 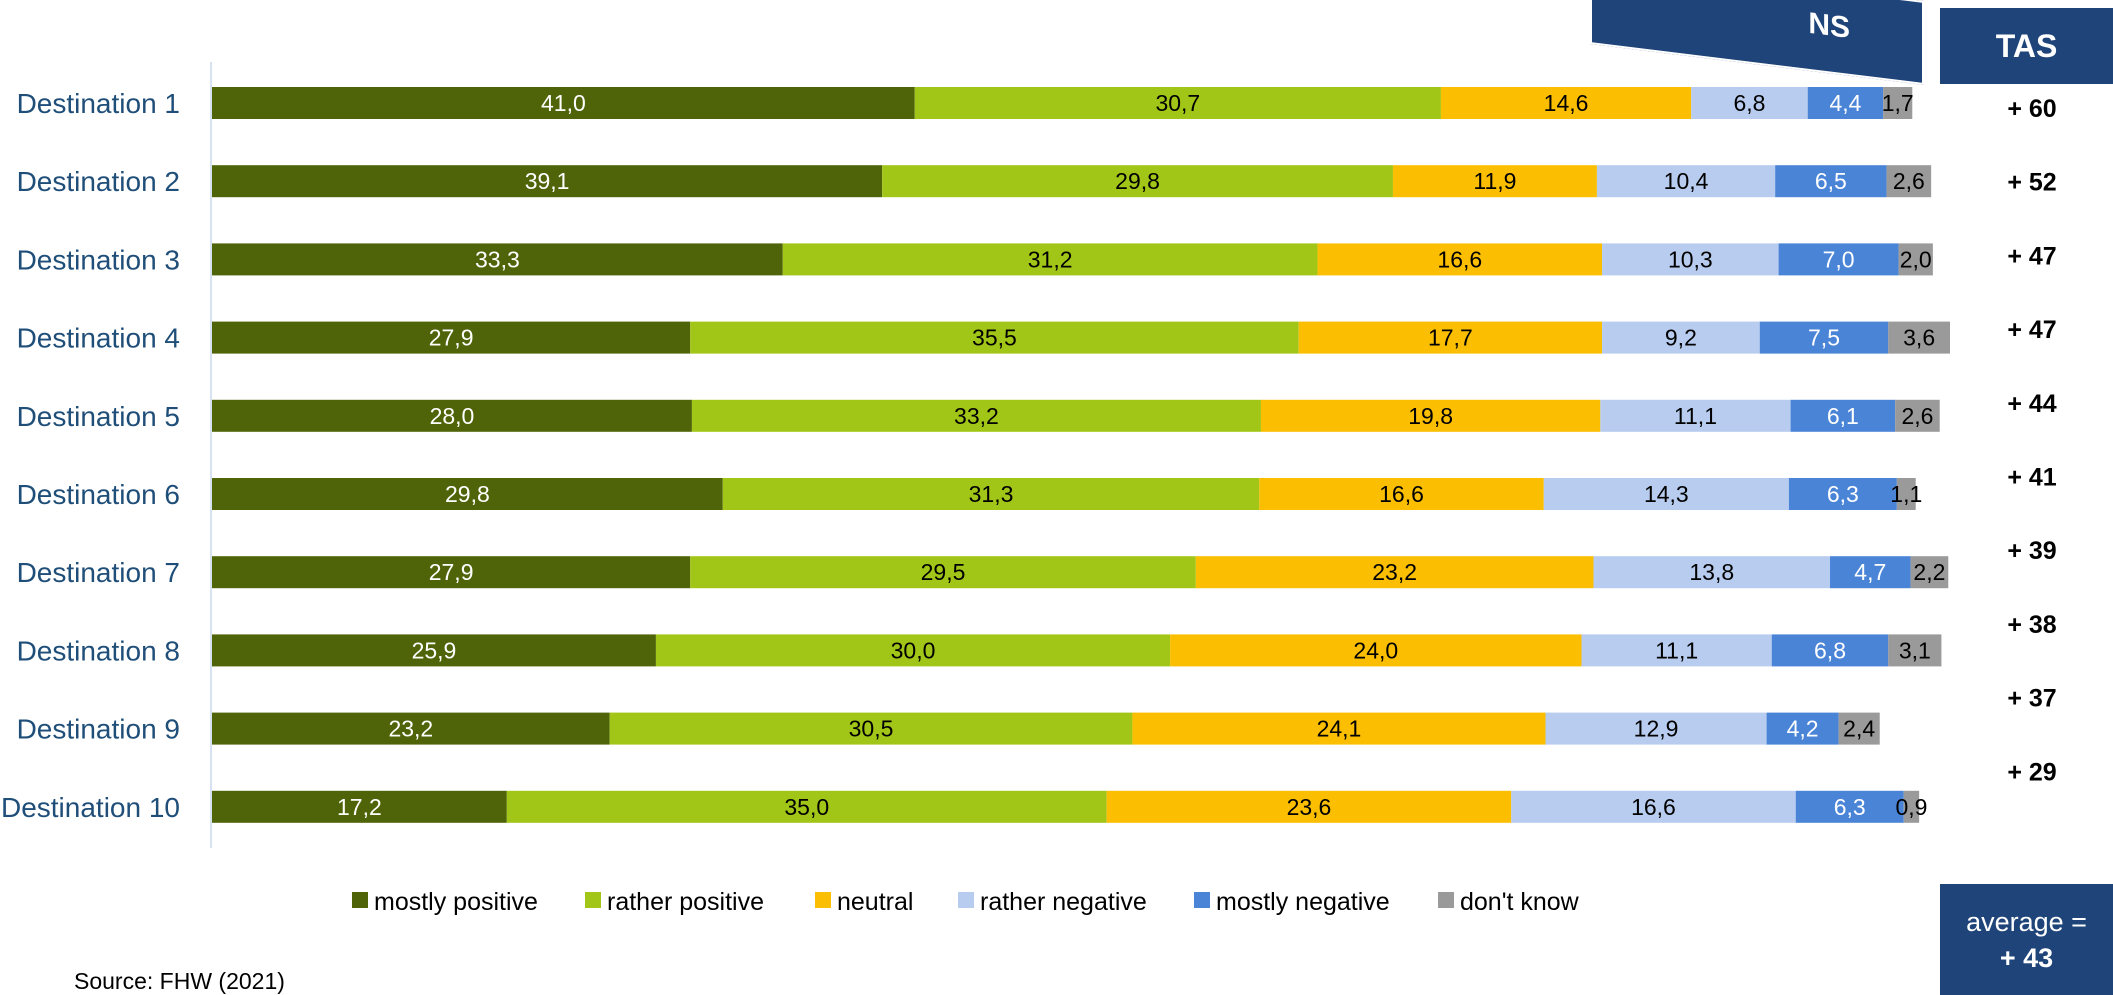 I want to click on data-label: 2,0, so click(x=1916, y=259).